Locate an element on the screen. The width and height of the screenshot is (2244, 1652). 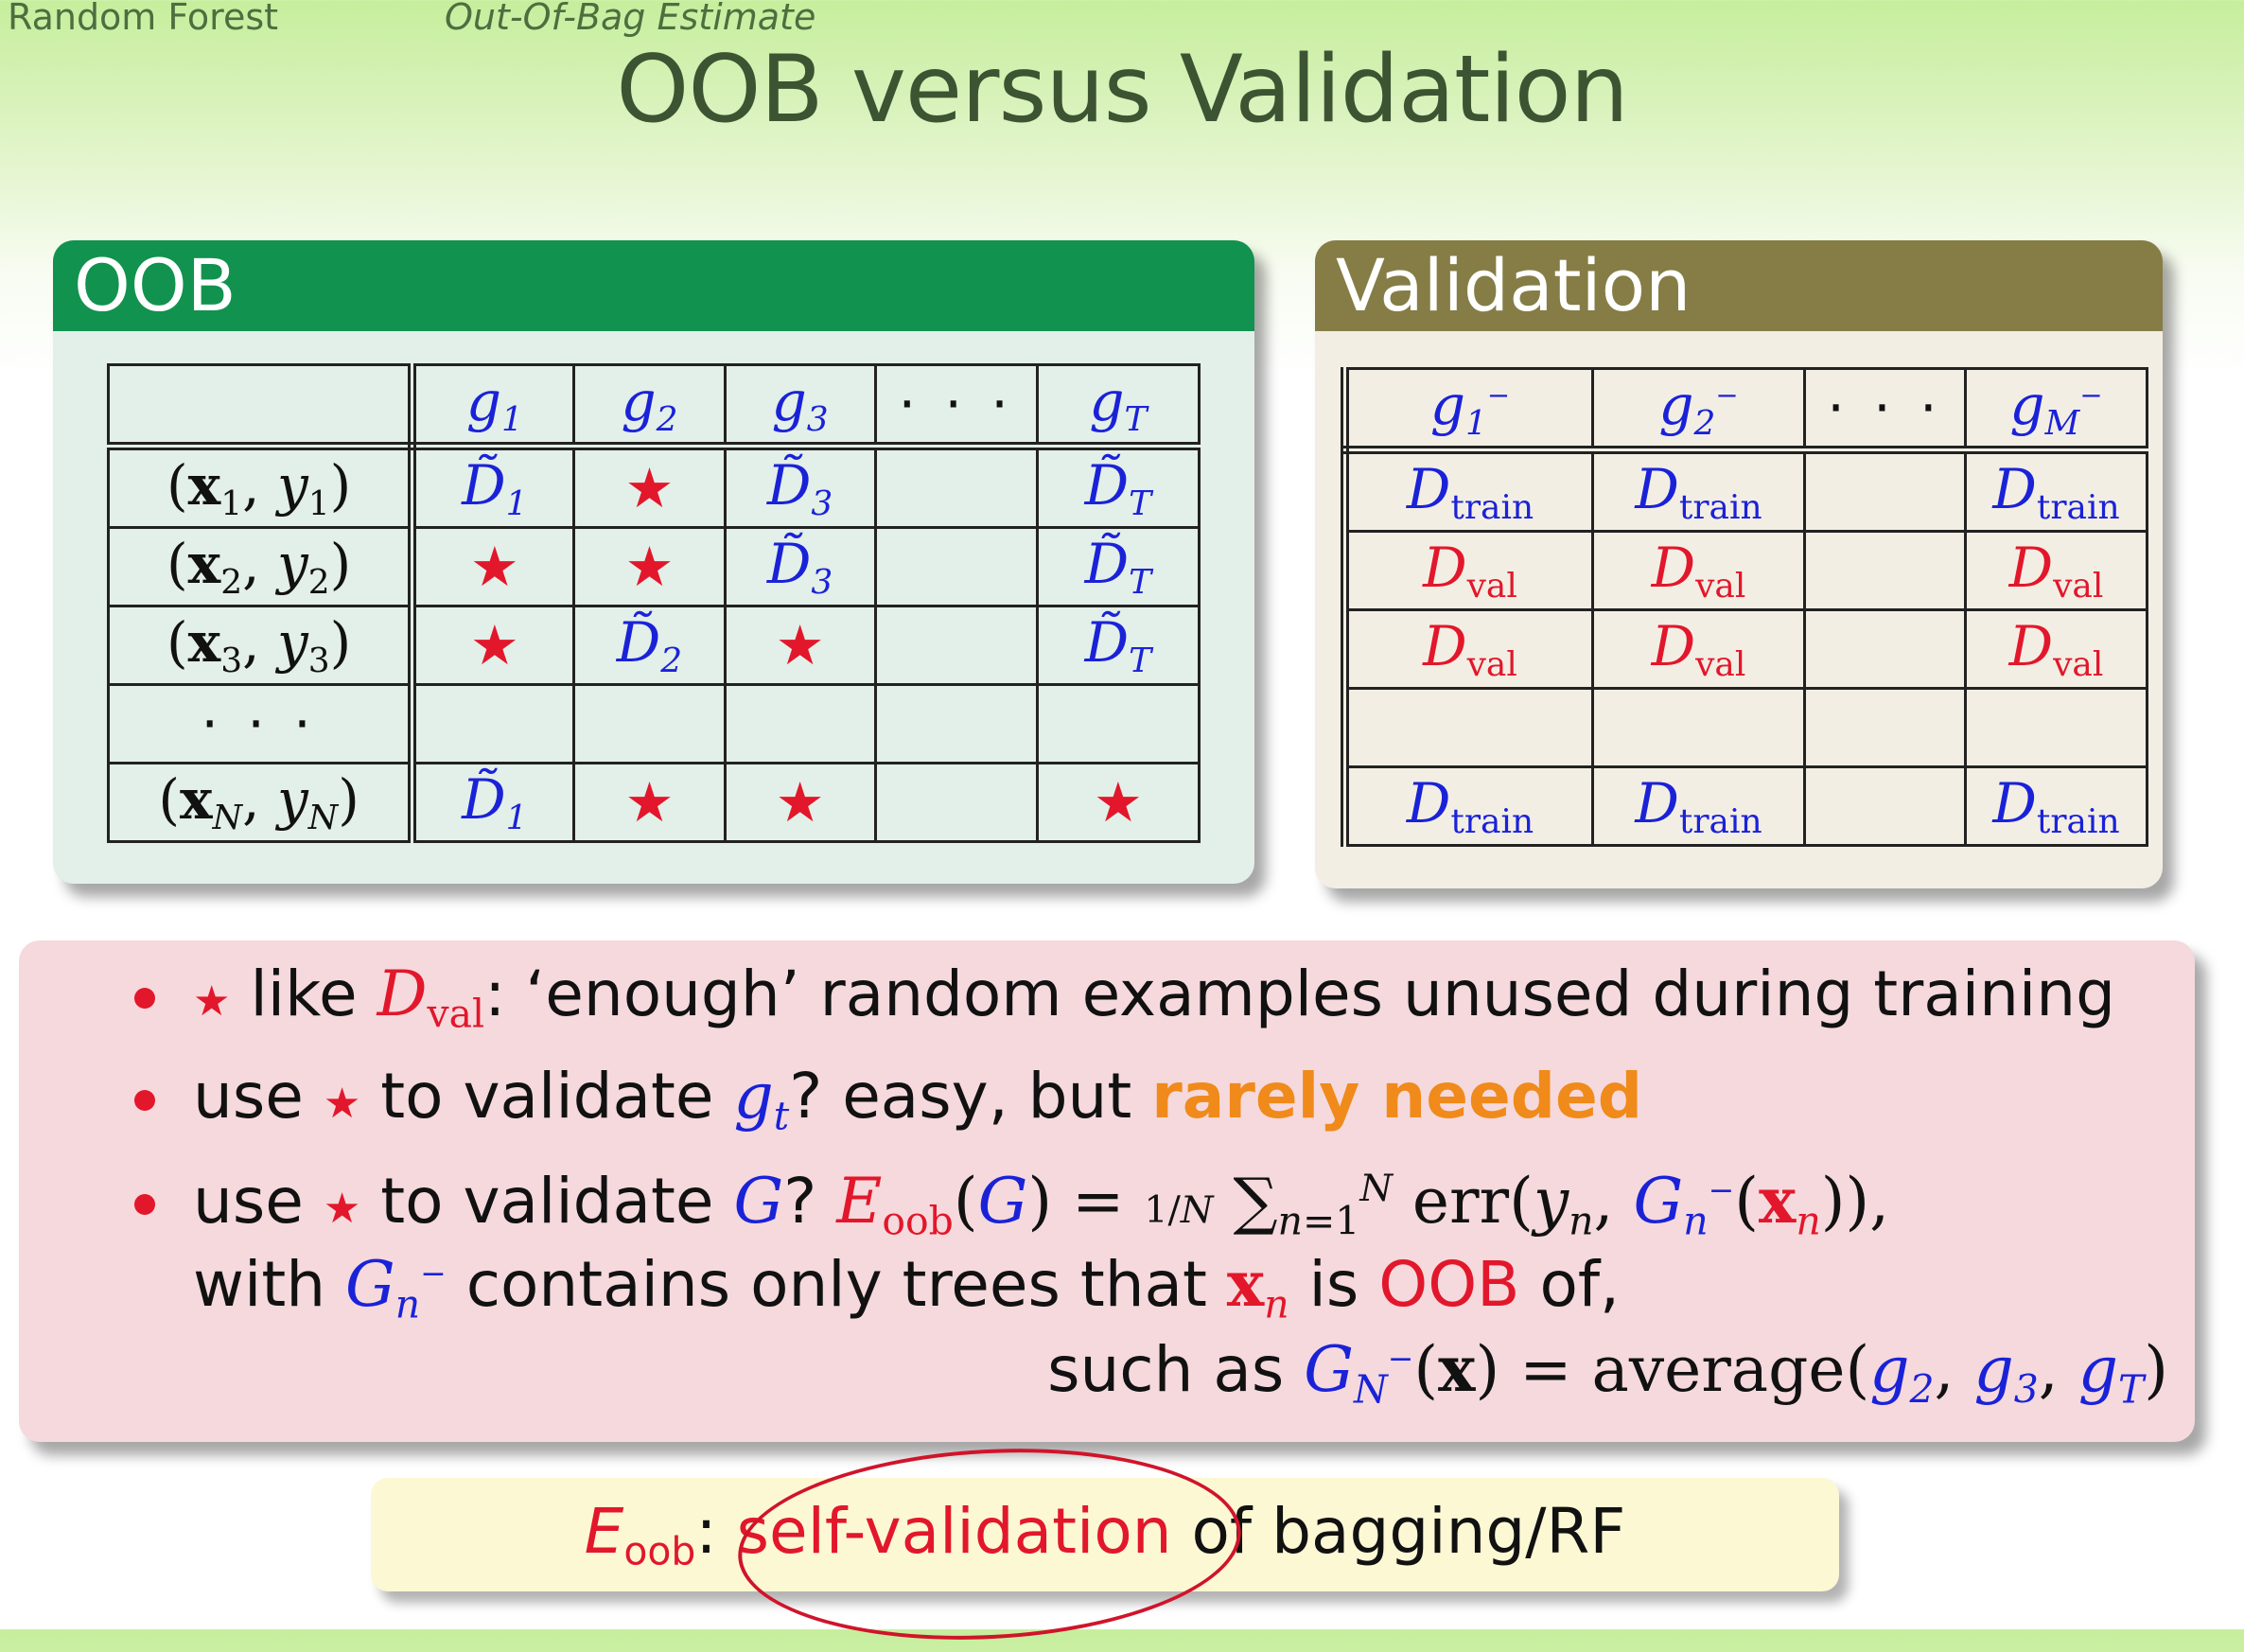
oob-cell: D̃2 is located at coordinates (649, 645).